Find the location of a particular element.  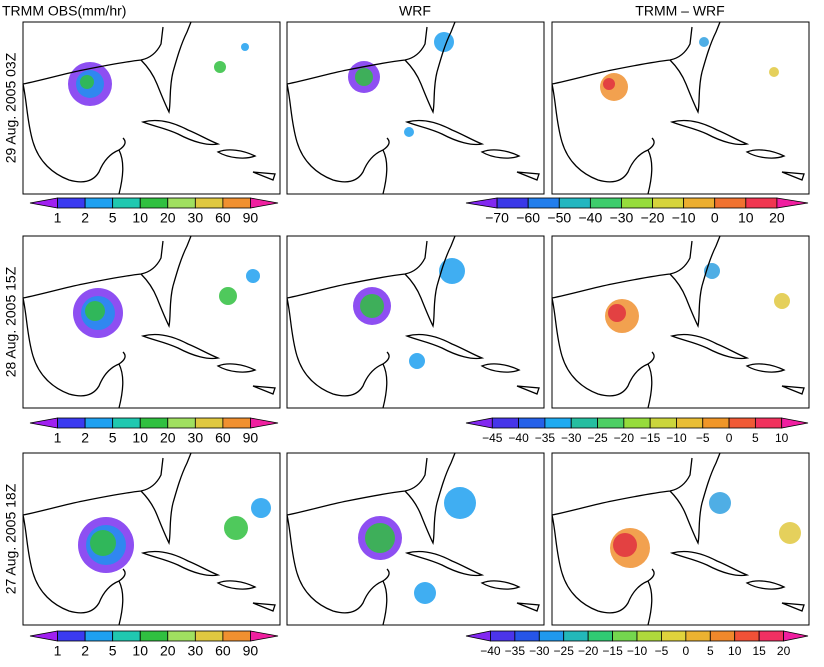

colorbar-label: 20 is located at coordinates (168, 438).